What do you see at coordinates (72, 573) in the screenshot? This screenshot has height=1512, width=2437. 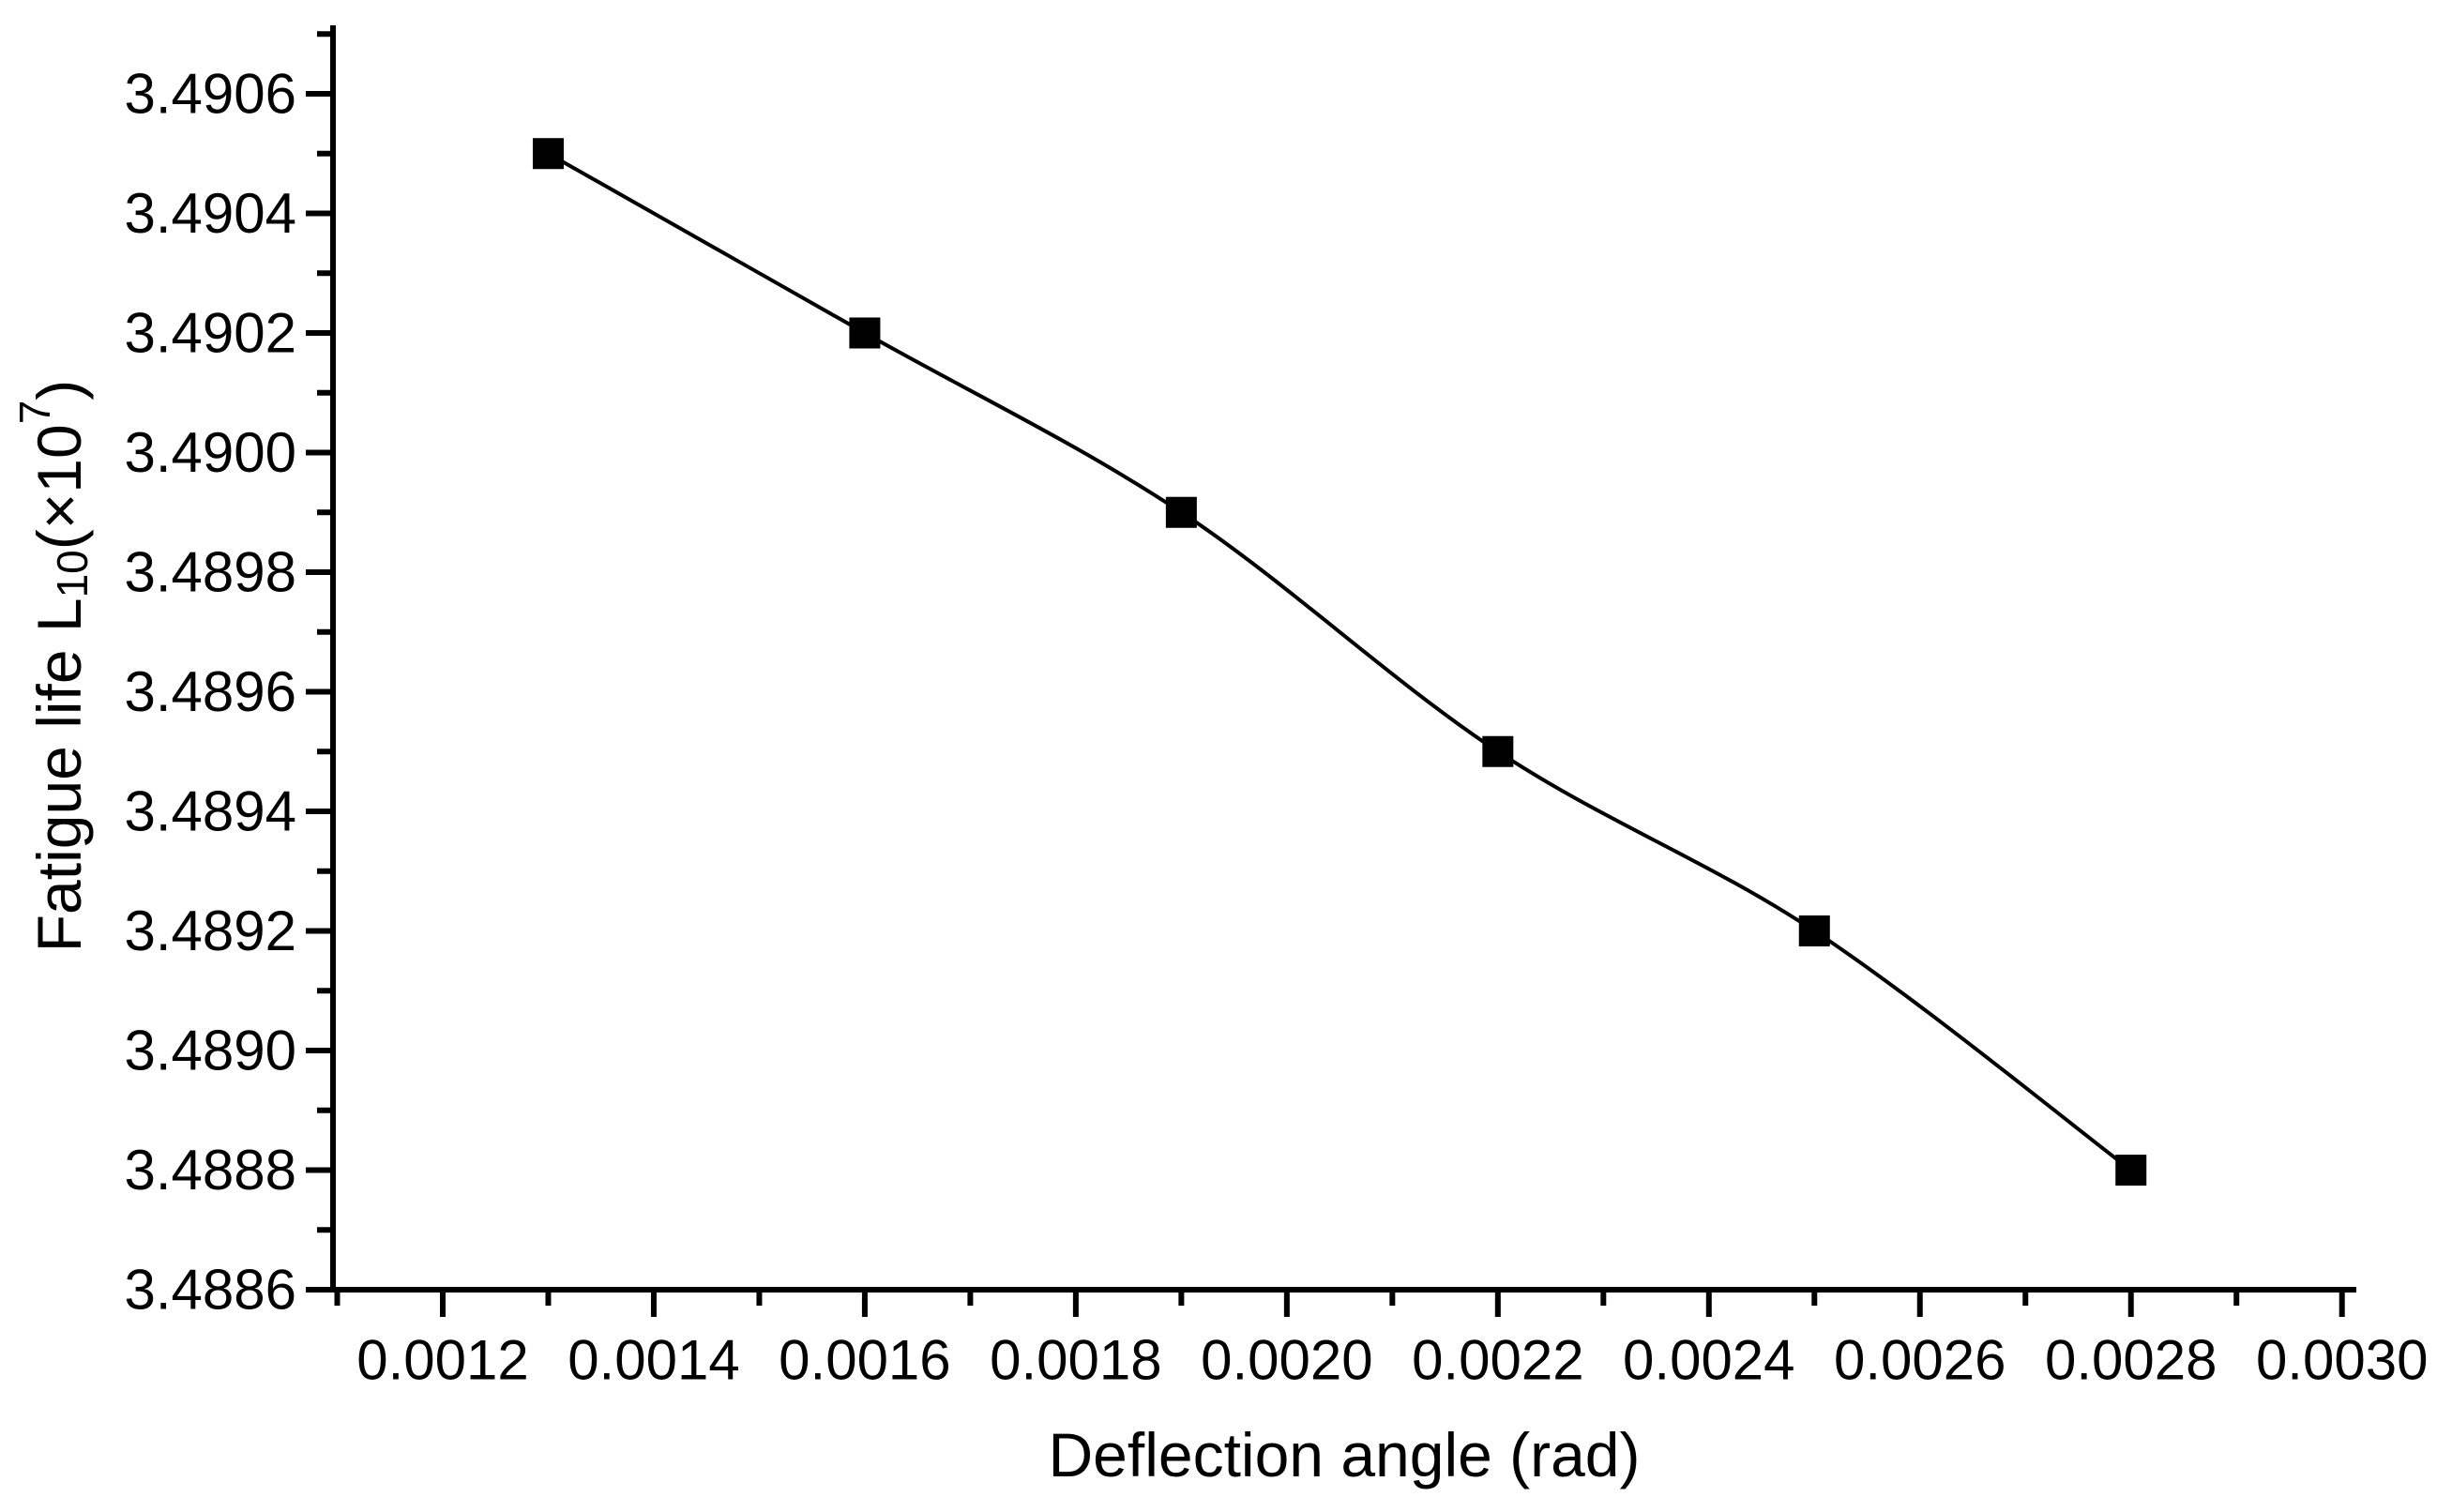 I see `y-axis-title-segment: 10` at bounding box center [72, 573].